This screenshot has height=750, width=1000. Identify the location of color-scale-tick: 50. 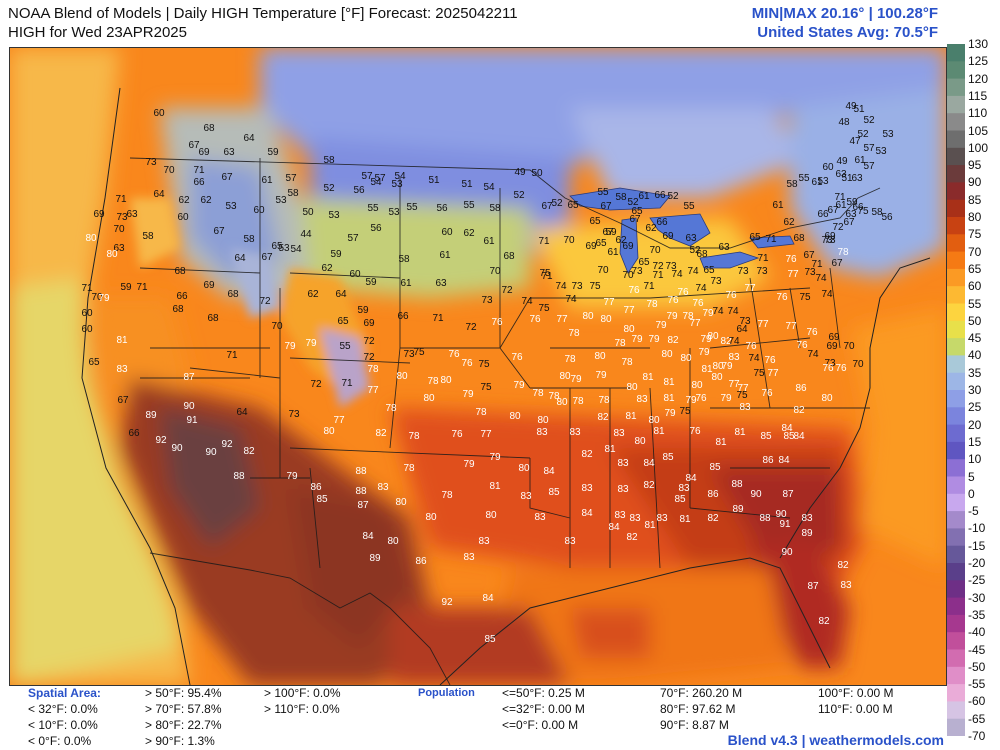
(975, 320).